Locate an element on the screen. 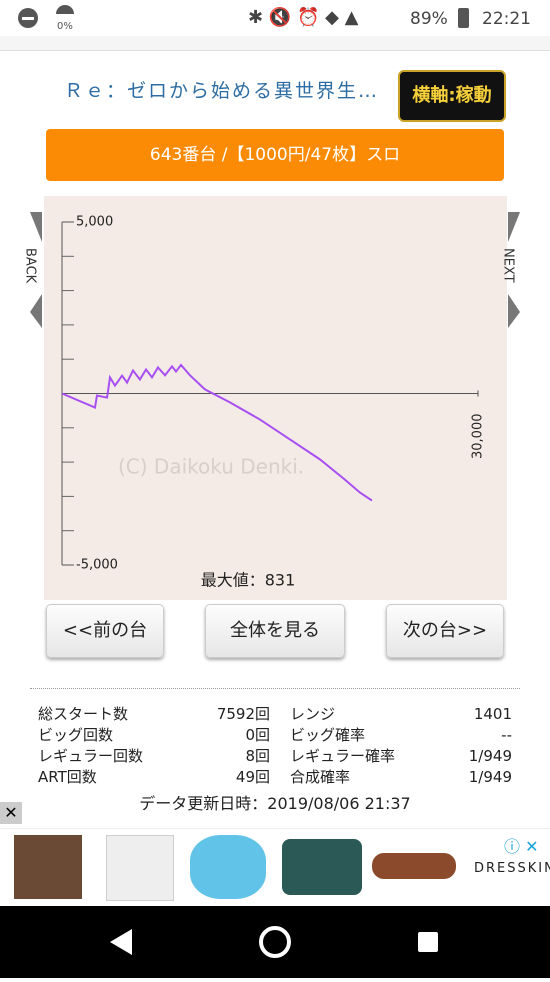  stats-cell: ART回数 is located at coordinates (67, 777).